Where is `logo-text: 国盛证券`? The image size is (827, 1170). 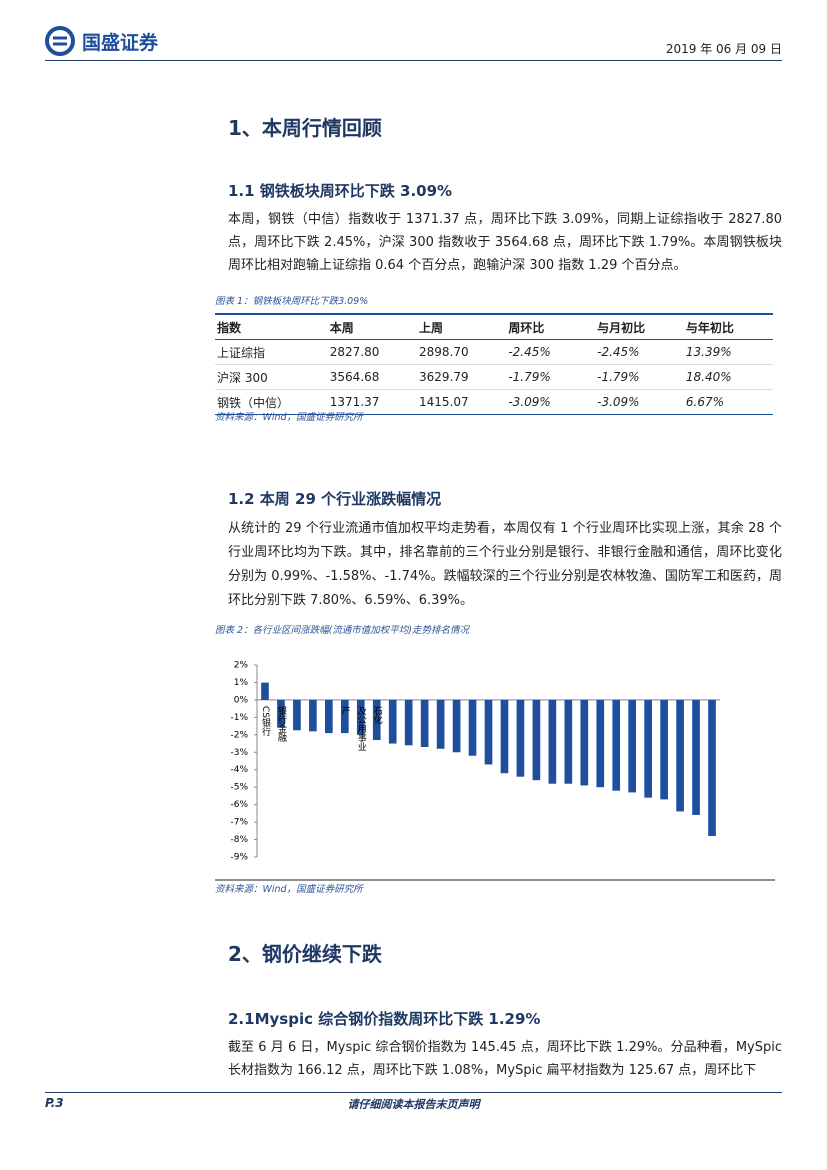 logo-text: 国盛证券 is located at coordinates (120, 43).